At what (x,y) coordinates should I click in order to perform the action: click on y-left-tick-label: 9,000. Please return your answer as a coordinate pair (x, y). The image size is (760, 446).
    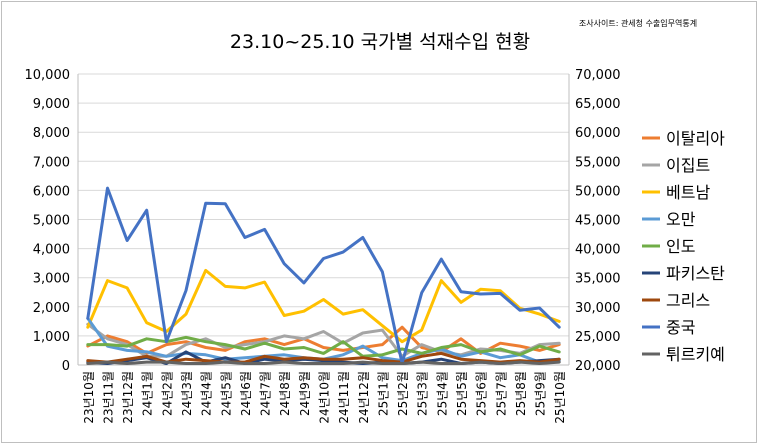
    Looking at the image, I should click on (51, 104).